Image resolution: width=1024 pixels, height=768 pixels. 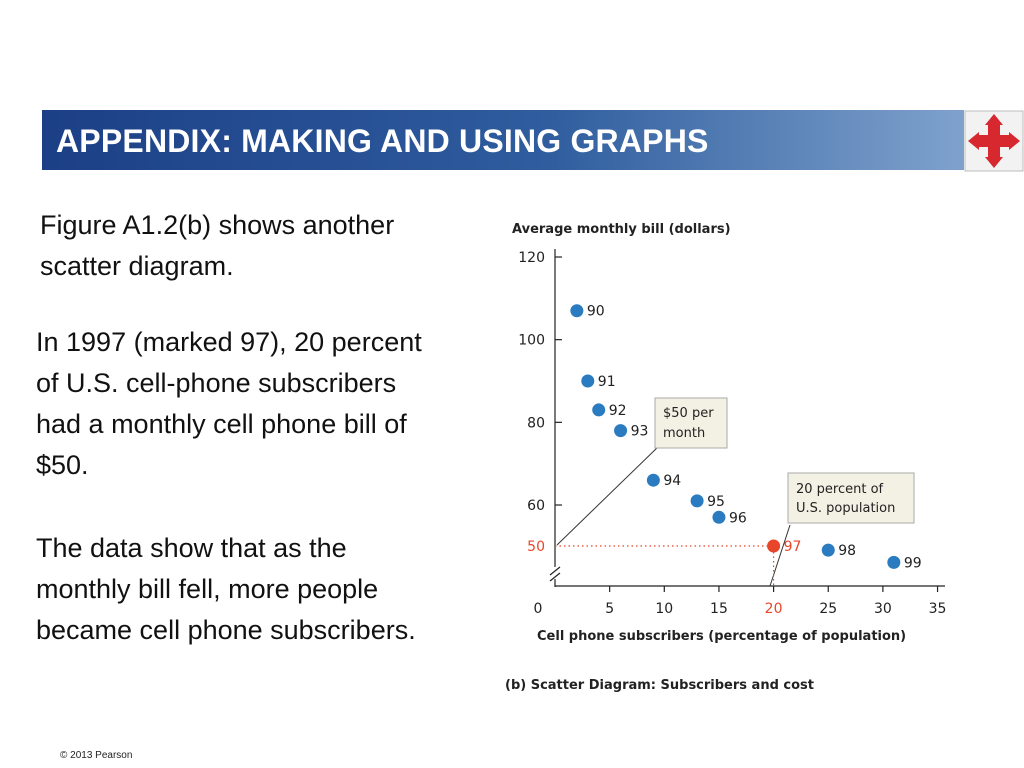 What do you see at coordinates (672, 481) in the screenshot?
I see `data-point-label-94: 94` at bounding box center [672, 481].